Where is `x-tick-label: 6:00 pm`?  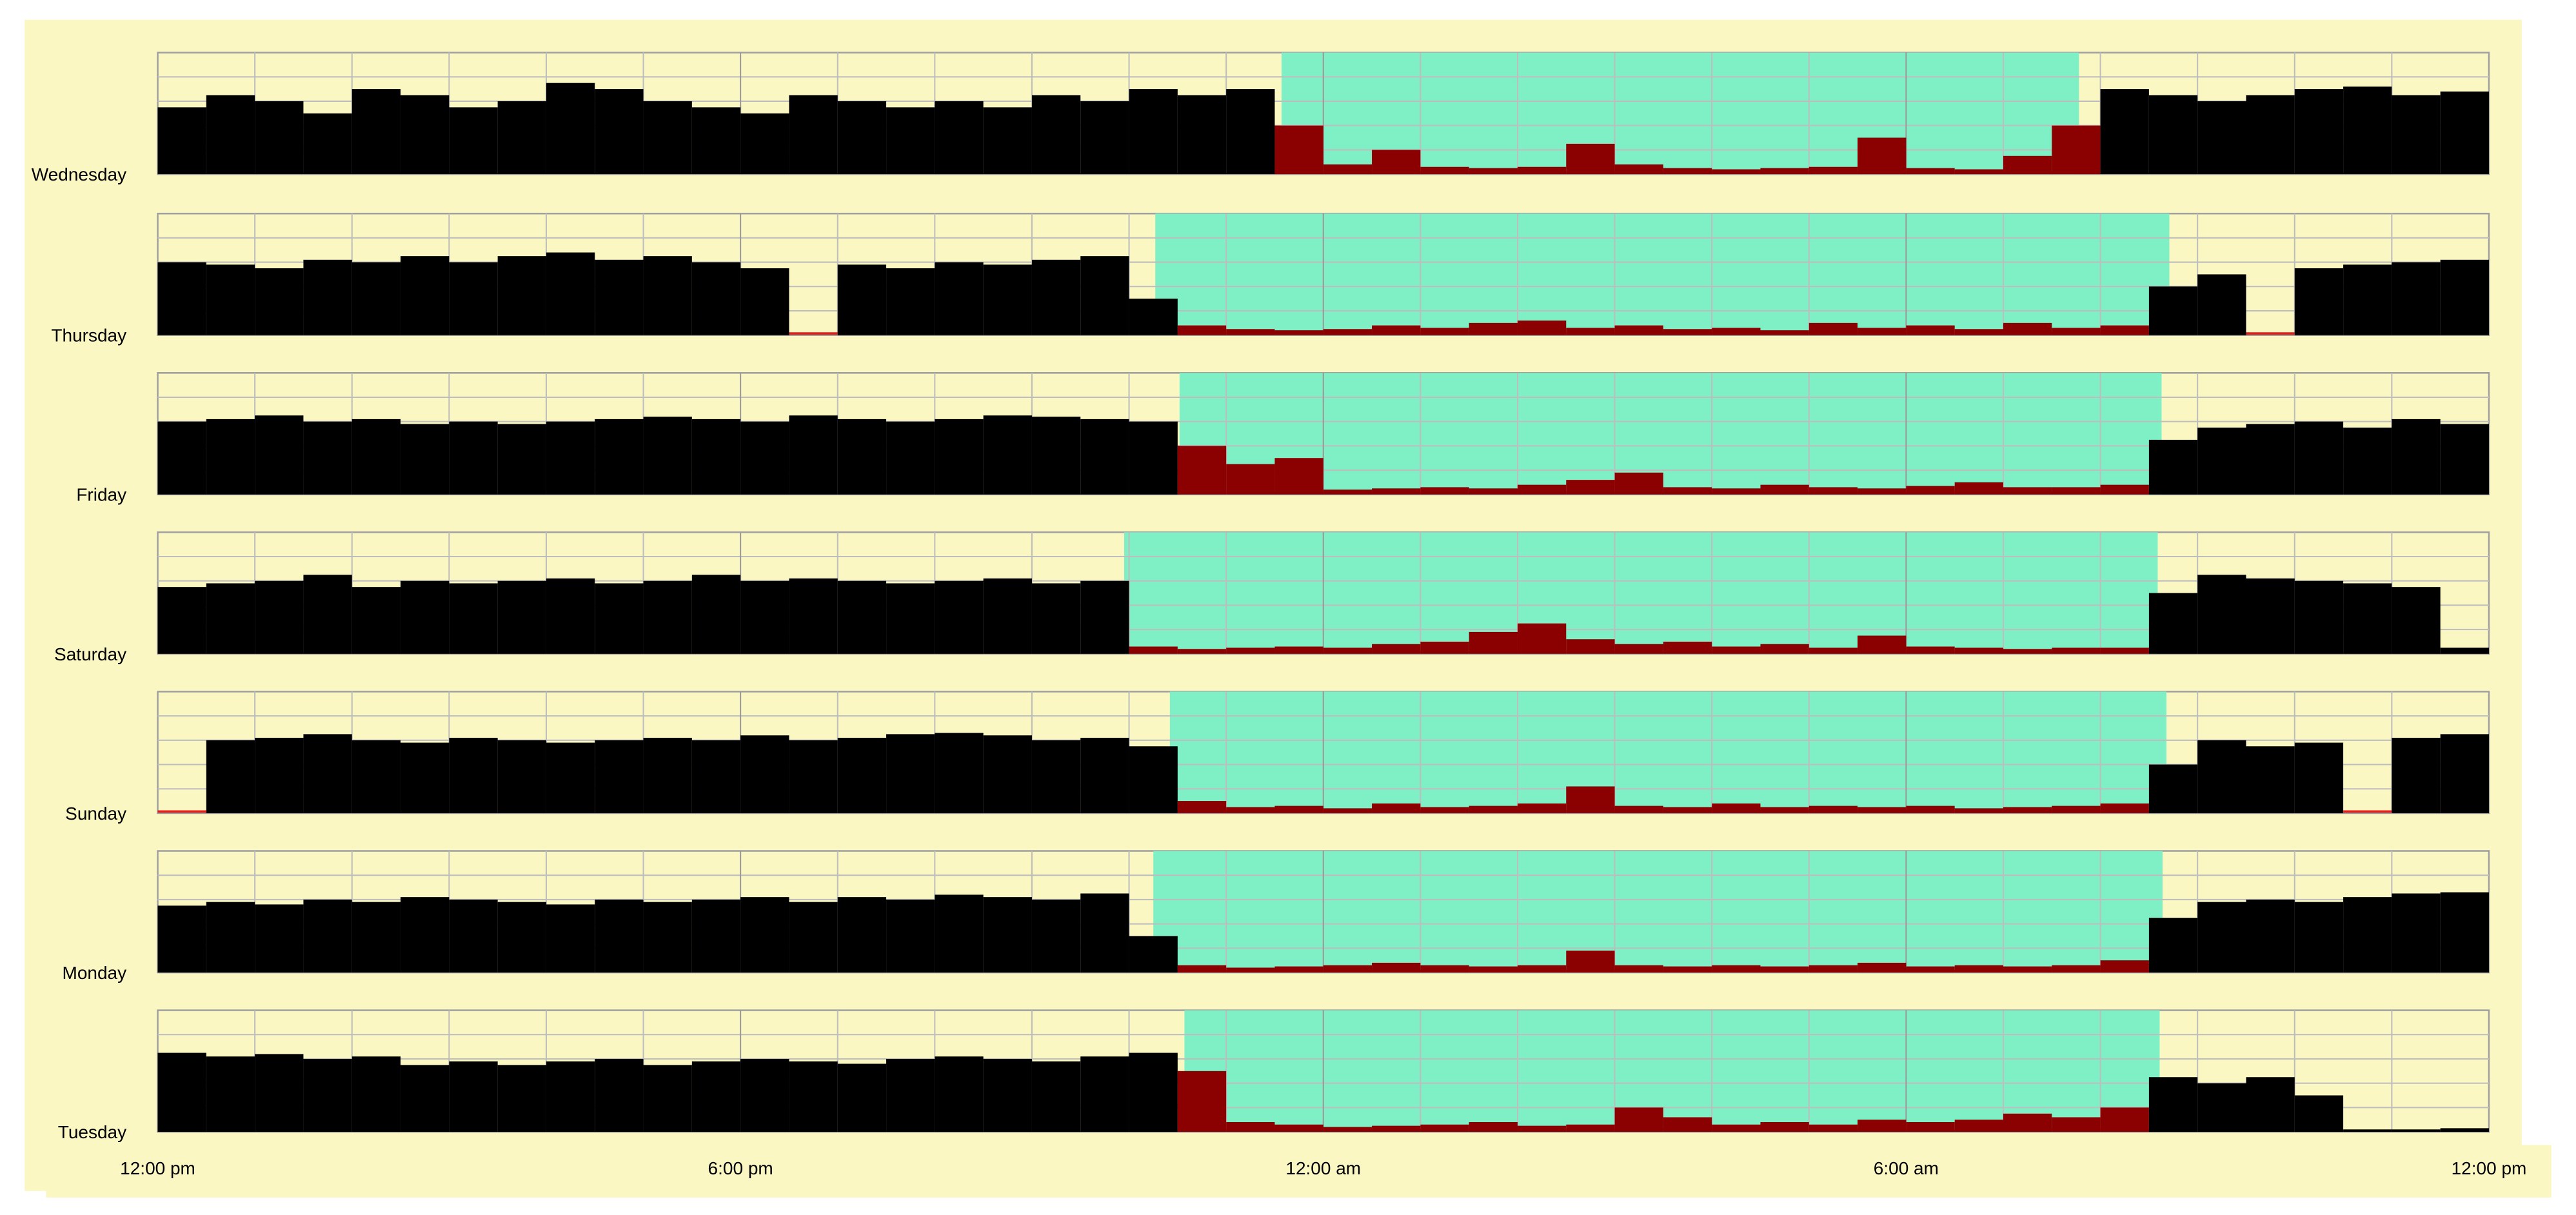 x-tick-label: 6:00 pm is located at coordinates (741, 1168).